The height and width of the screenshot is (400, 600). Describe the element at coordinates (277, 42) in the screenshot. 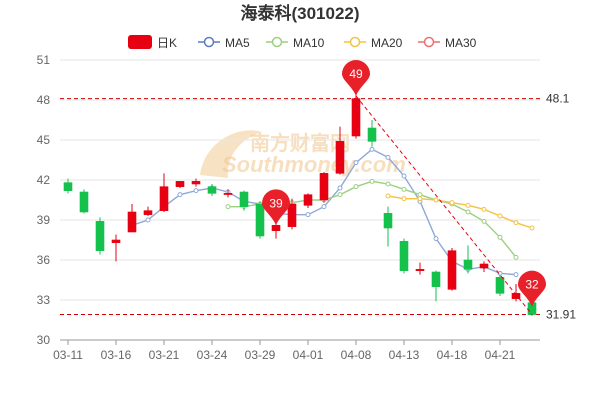

I see `legend-circle-ma10` at that location.